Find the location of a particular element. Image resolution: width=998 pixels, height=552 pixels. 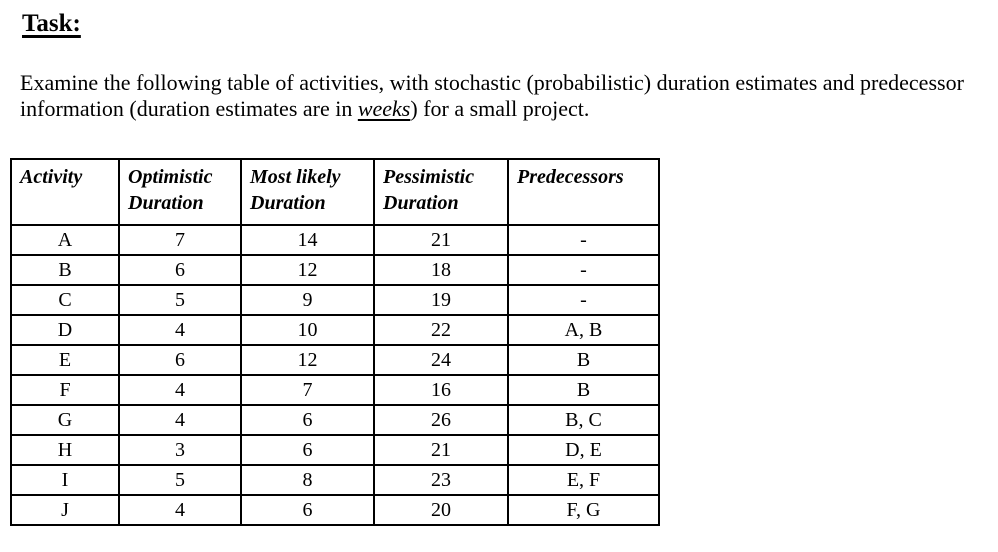

table-row-f: F 4 7 16 B is located at coordinates (335, 390).